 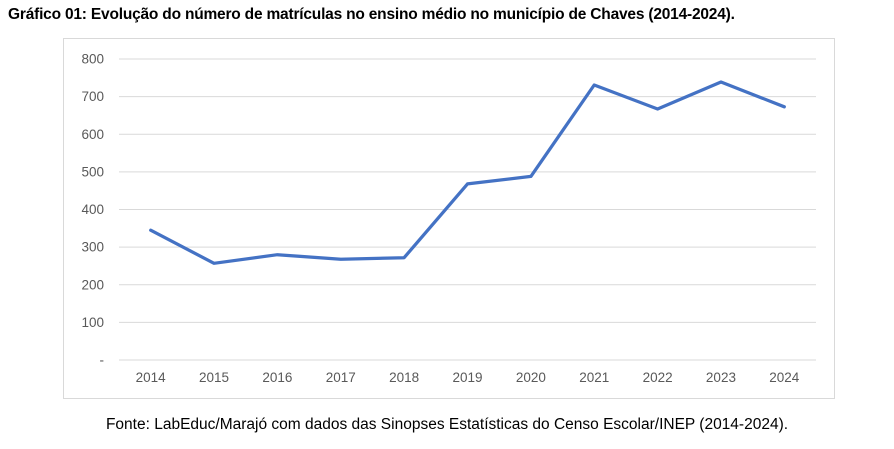 What do you see at coordinates (658, 377) in the screenshot?
I see `x-axis-tick-label: 2022` at bounding box center [658, 377].